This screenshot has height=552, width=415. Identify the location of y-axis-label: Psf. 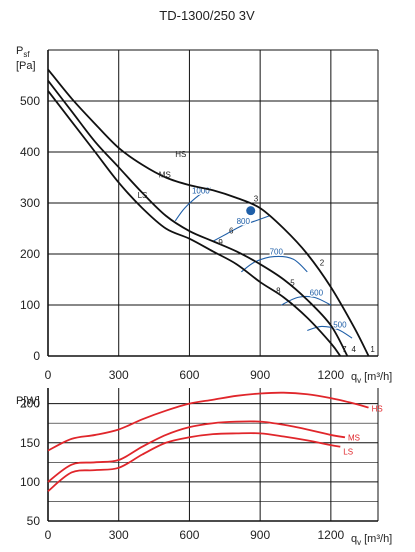
(23, 52).